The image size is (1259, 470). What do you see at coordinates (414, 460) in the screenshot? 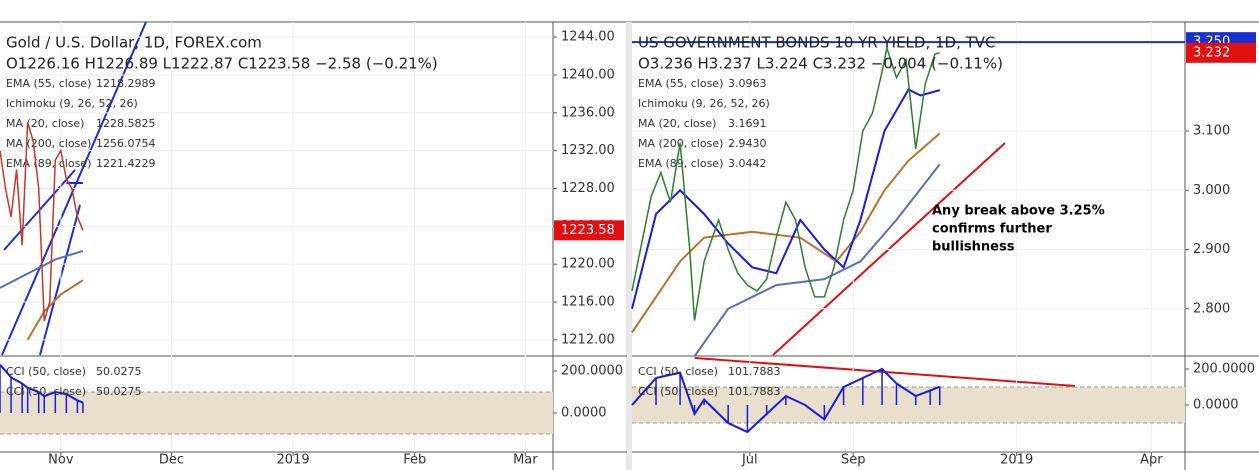
I see `x-tick-label: Feb` at bounding box center [414, 460].